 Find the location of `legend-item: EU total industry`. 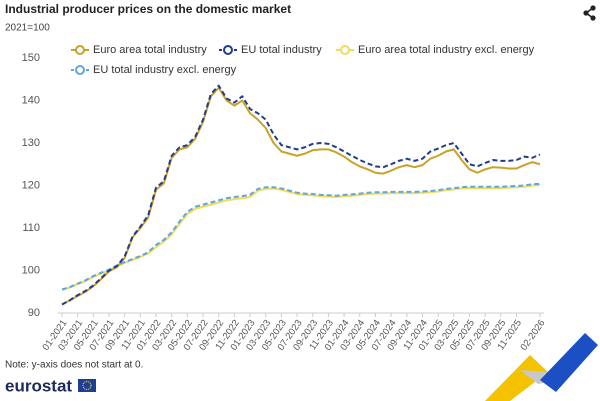

legend-item: EU total industry is located at coordinates (270, 50).